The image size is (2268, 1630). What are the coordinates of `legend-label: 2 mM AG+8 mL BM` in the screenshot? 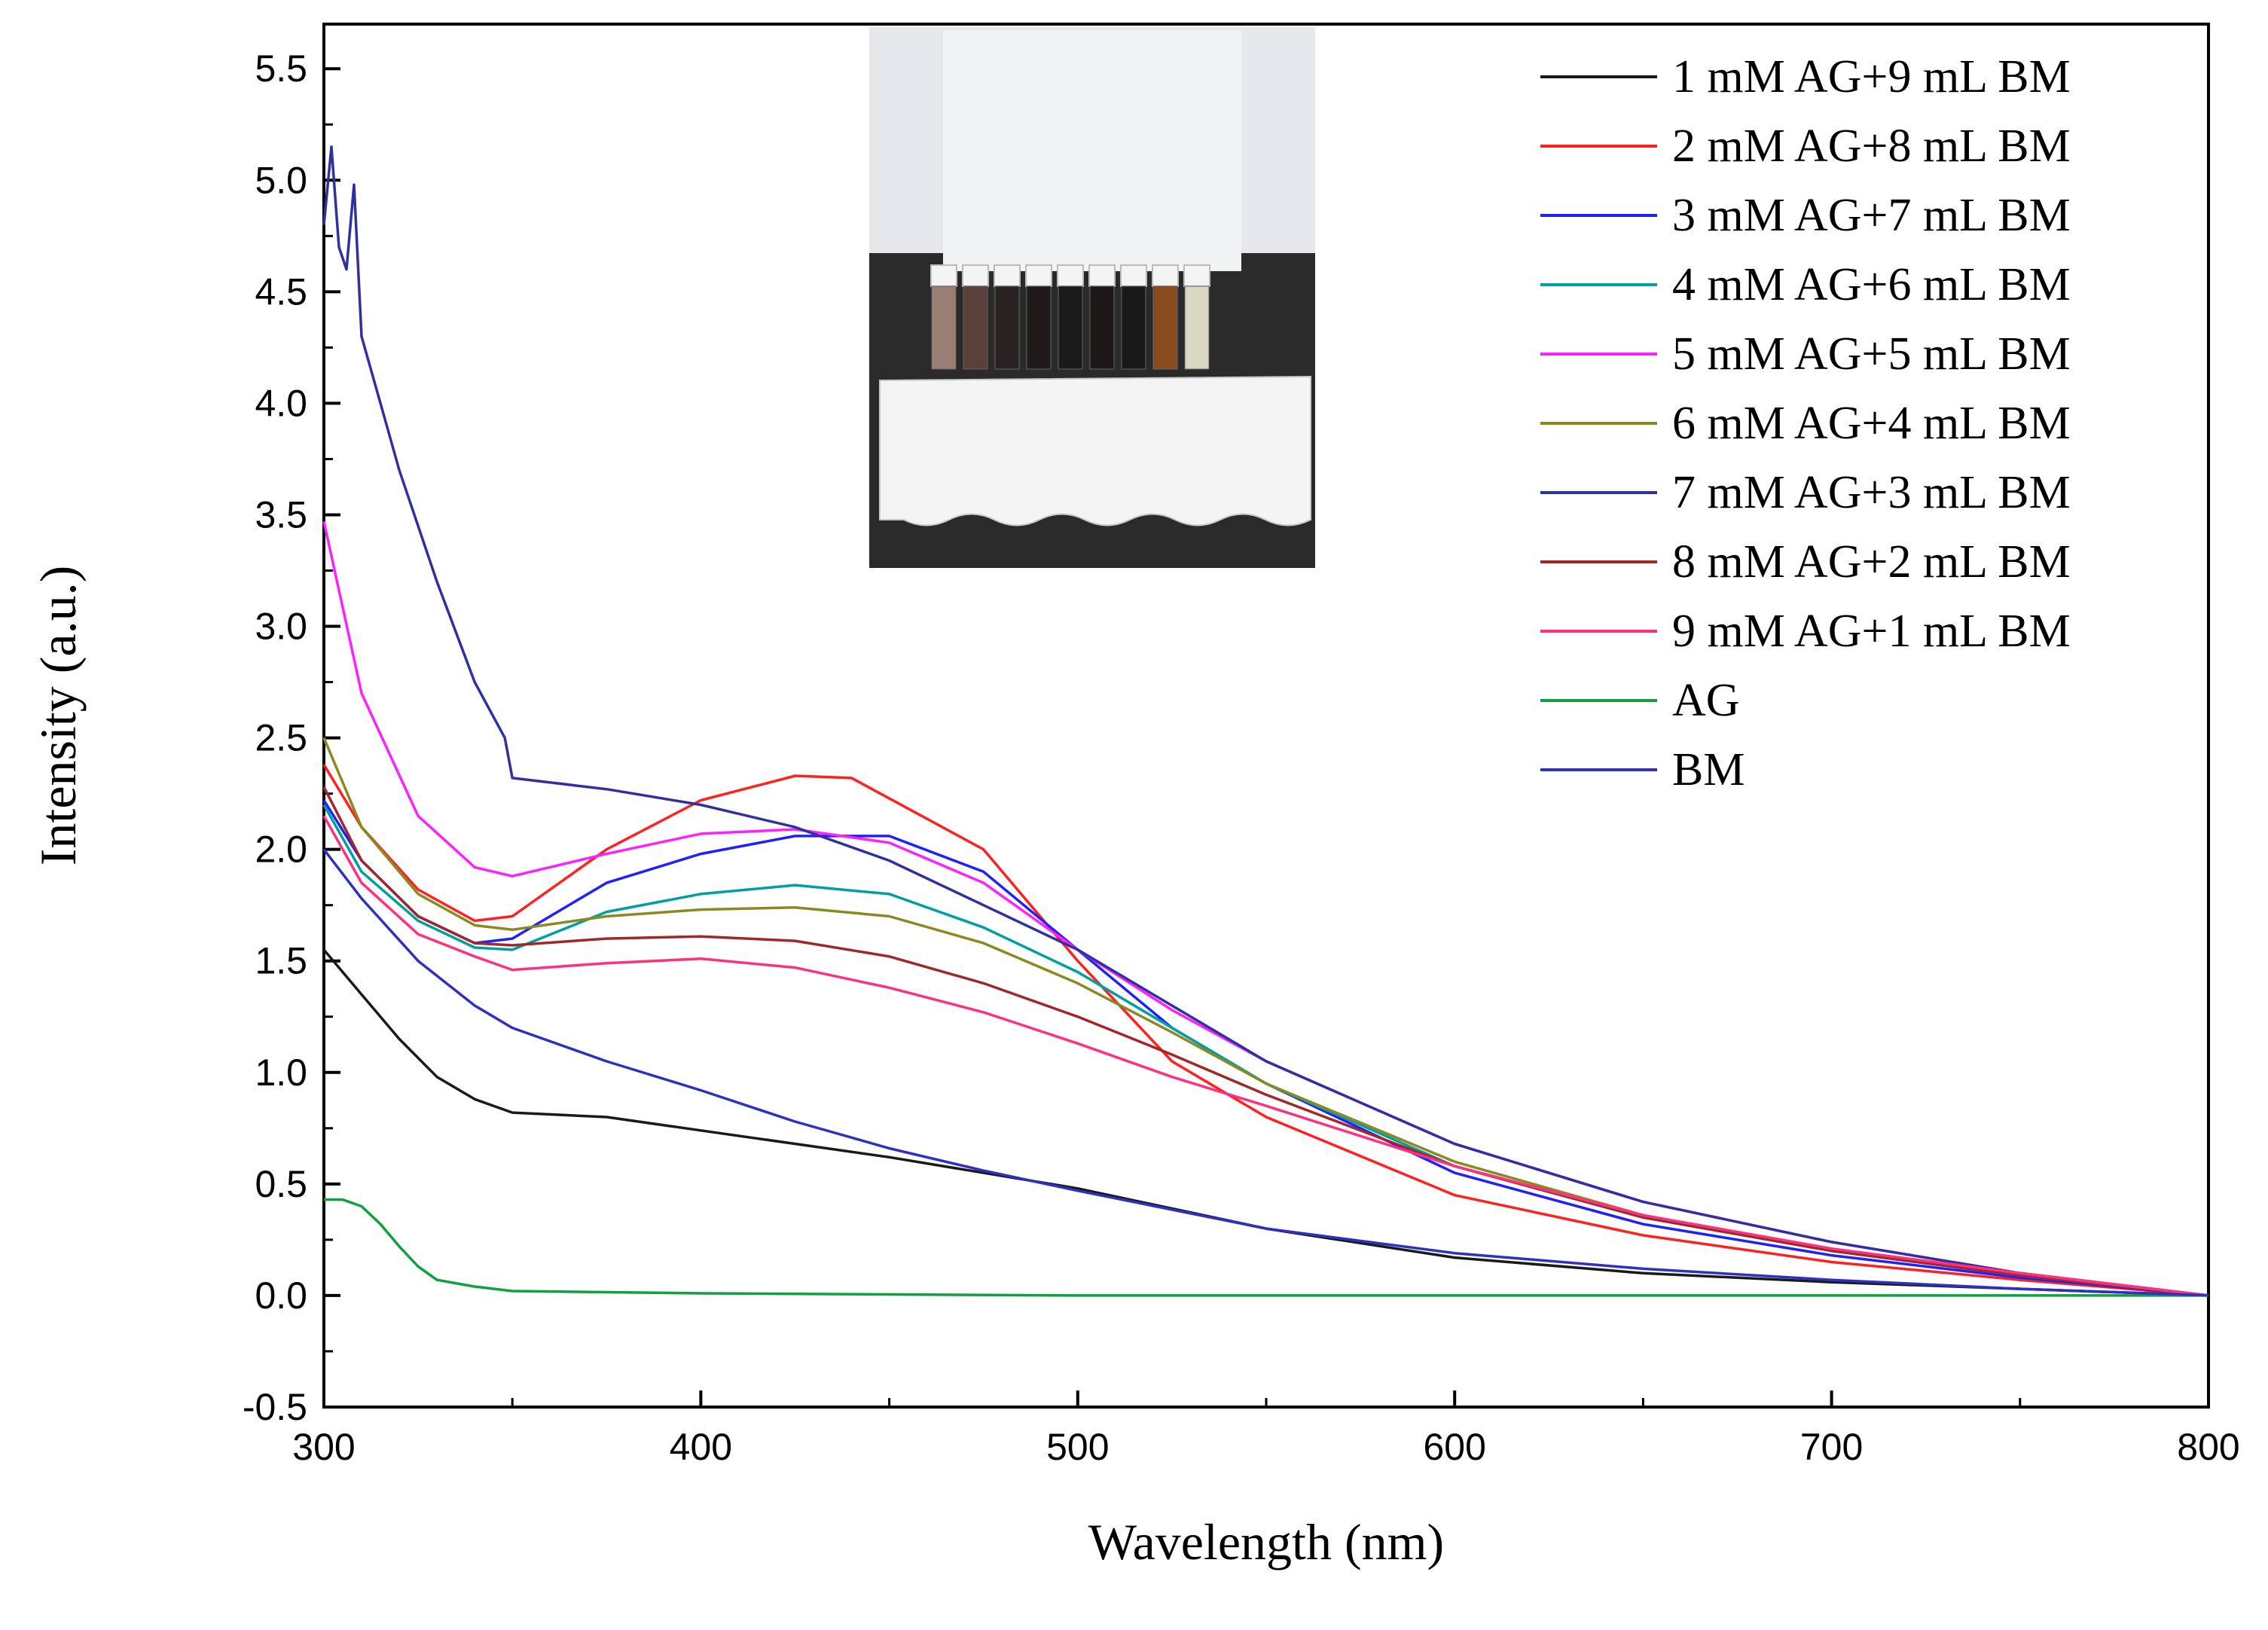 It's located at (1872, 146).